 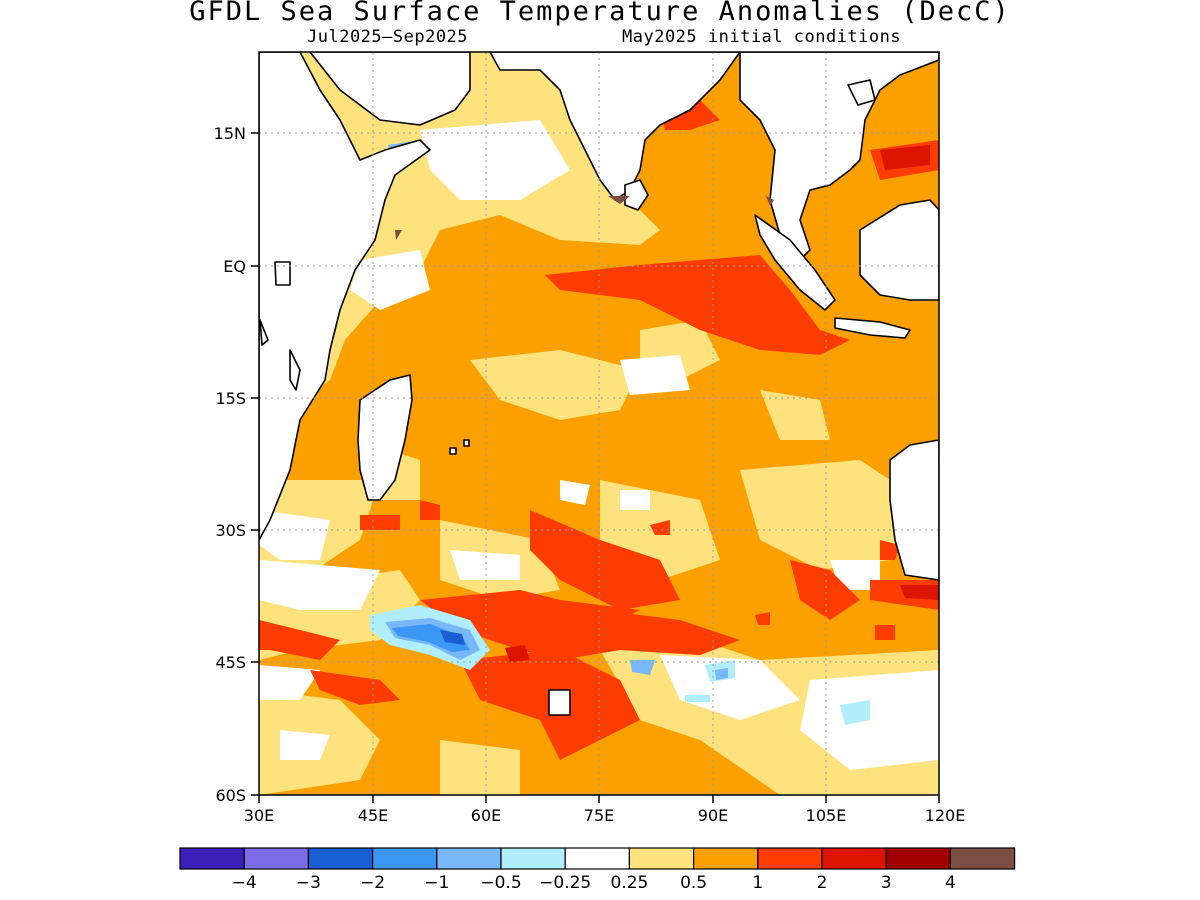 I want to click on madagascar, so click(x=385, y=437).